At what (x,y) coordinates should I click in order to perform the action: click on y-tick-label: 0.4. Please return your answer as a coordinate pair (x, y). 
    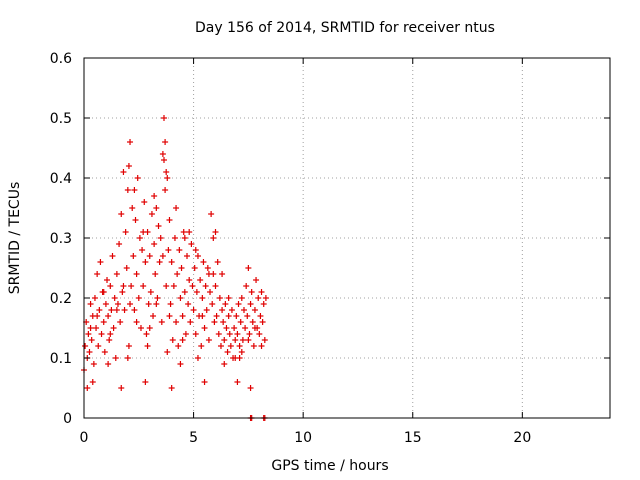
    Looking at the image, I should click on (61, 179).